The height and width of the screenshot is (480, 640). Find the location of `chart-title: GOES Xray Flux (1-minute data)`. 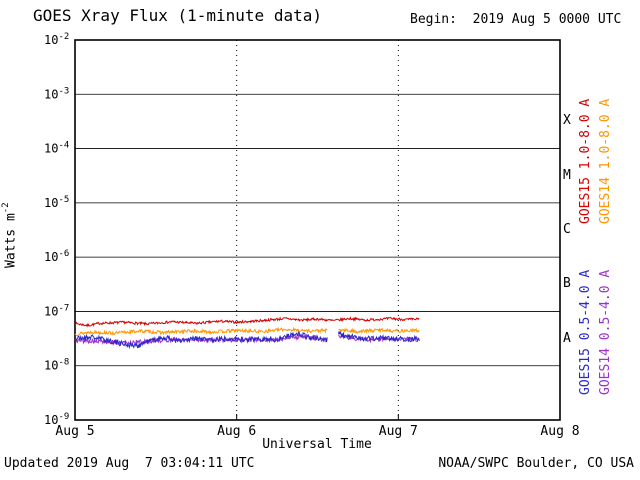

chart-title: GOES Xray Flux (1-minute data) is located at coordinates (177, 15).